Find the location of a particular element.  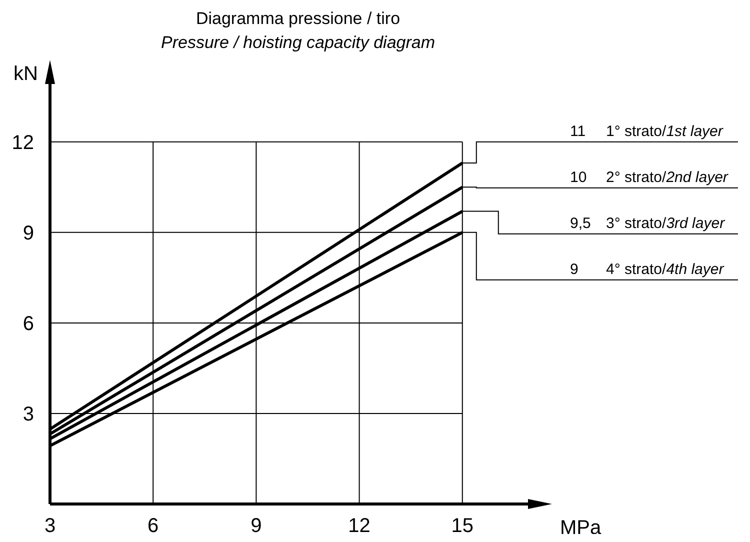

x-tick-label: 3 is located at coordinates (50, 526).